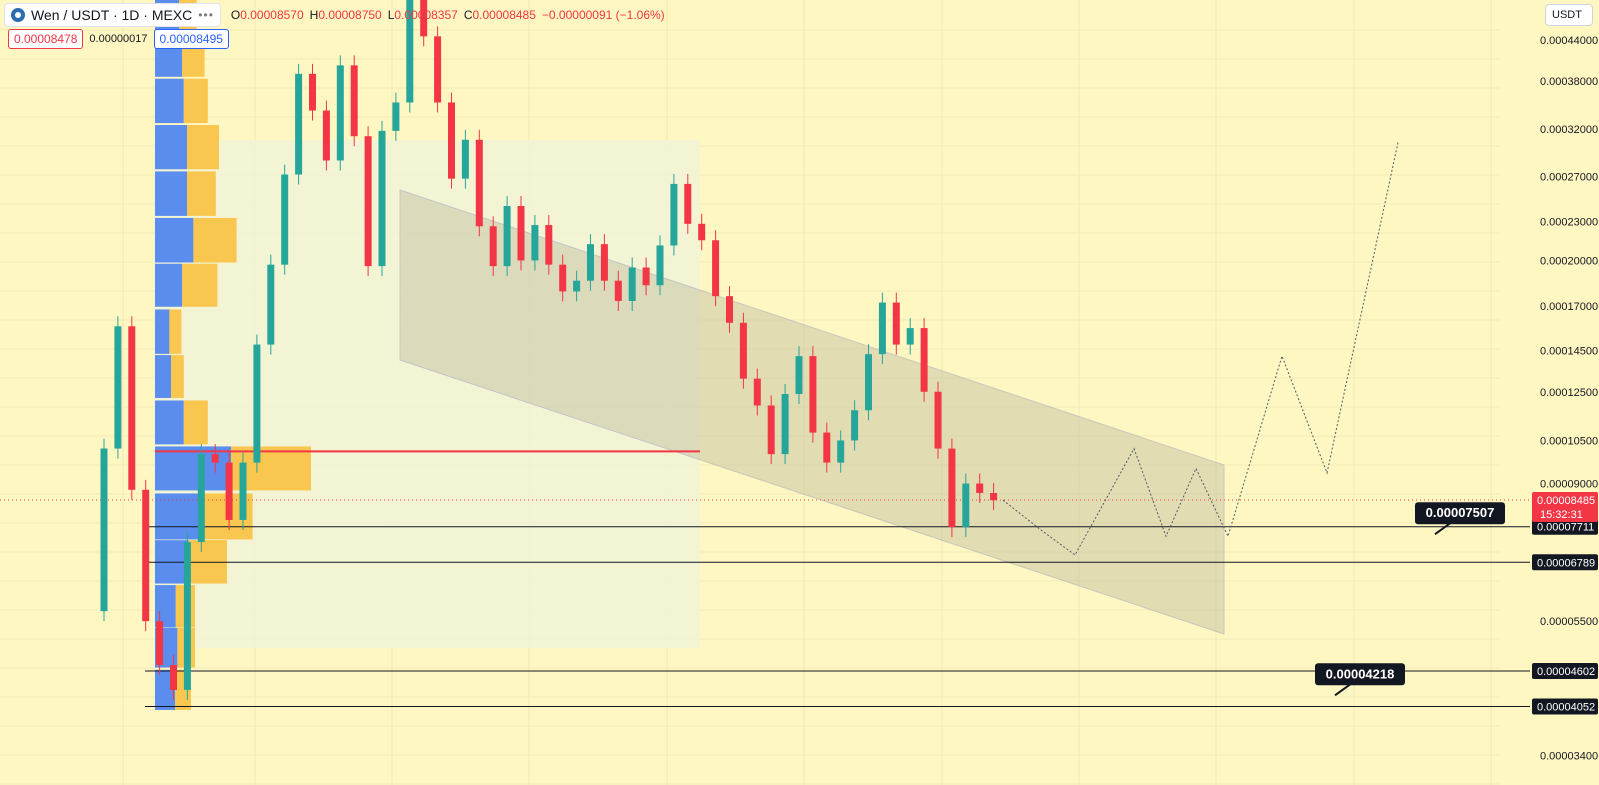  What do you see at coordinates (468, 15) in the screenshot?
I see `close-label: C` at bounding box center [468, 15].